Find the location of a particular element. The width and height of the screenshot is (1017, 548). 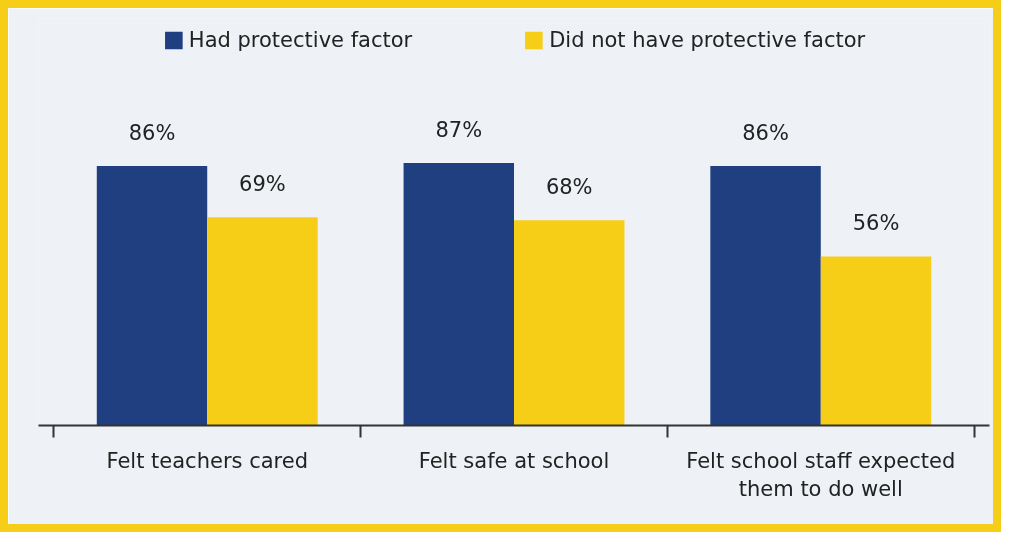

data-label: 68% is located at coordinates (569, 187).